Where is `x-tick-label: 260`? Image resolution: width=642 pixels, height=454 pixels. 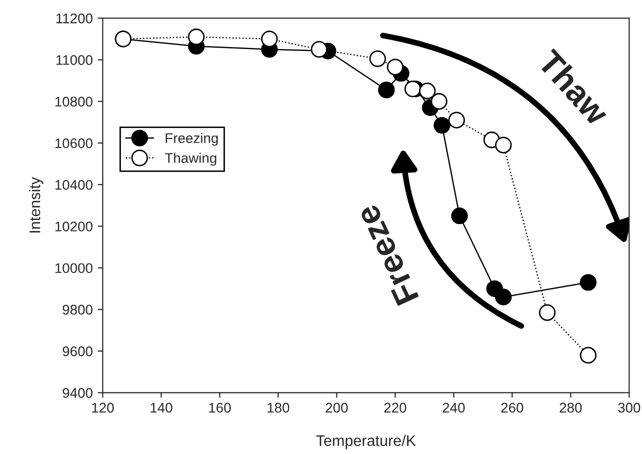 x-tick-label: 260 is located at coordinates (512, 407).